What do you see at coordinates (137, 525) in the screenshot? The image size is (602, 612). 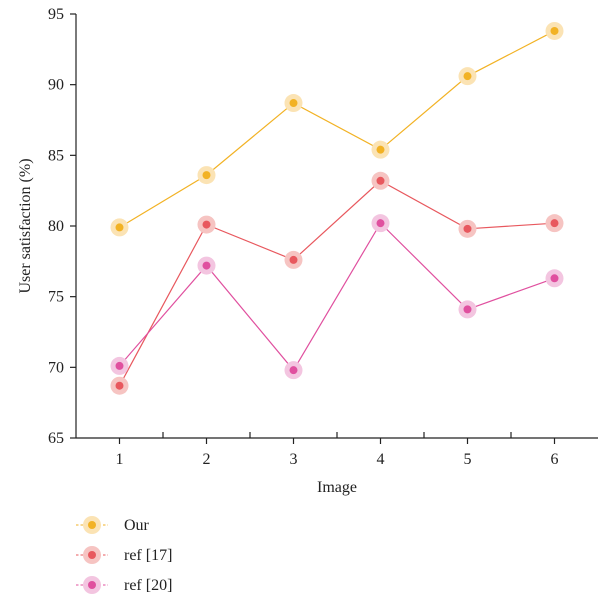 I see `legend-label: Our` at bounding box center [137, 525].